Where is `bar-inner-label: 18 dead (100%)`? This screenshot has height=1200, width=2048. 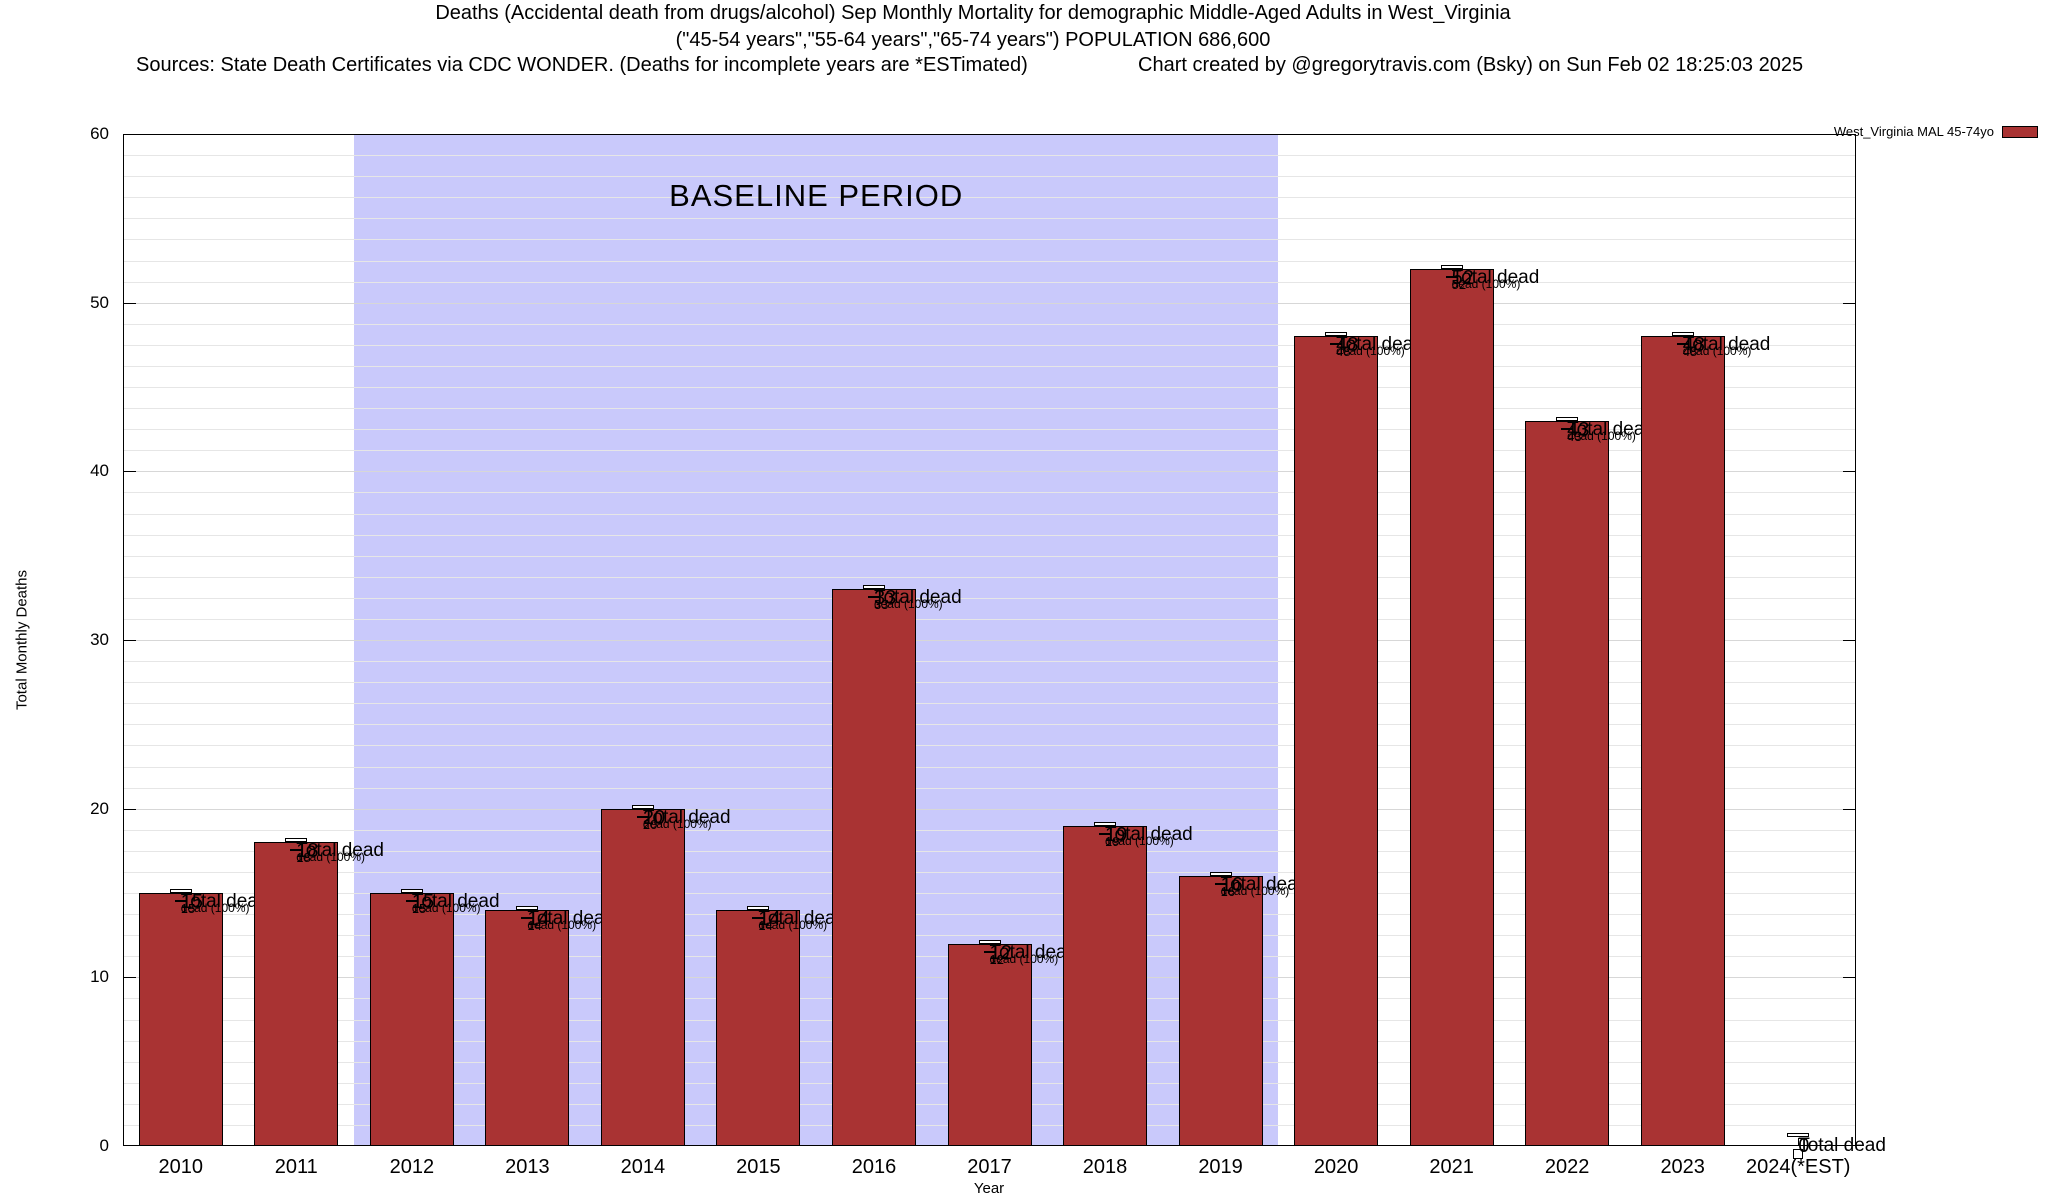
bar-inner-label: 18 dead (100%) is located at coordinates (327, 857).